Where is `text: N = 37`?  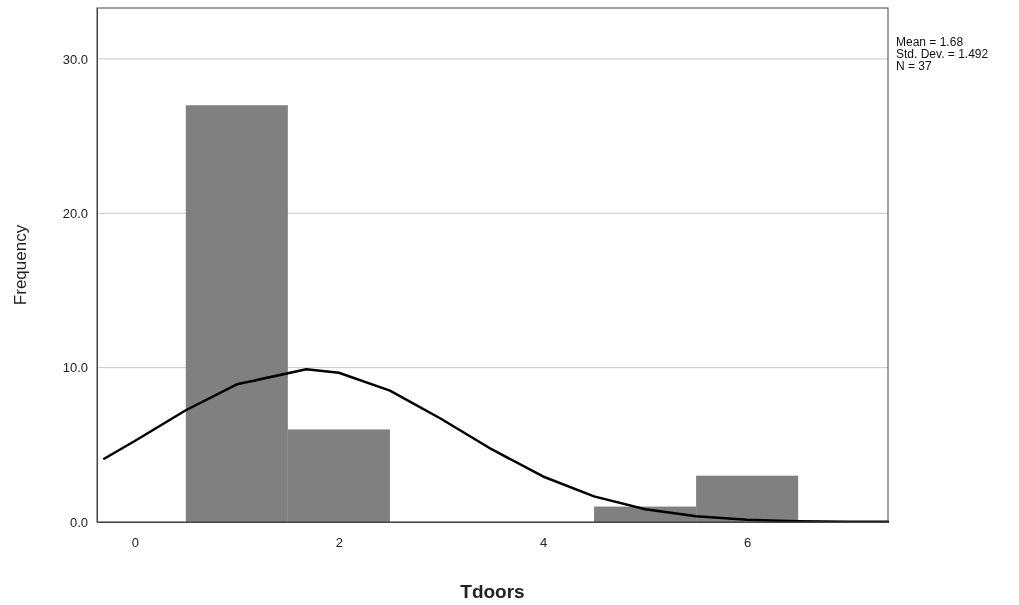 text: N = 37 is located at coordinates (914, 66).